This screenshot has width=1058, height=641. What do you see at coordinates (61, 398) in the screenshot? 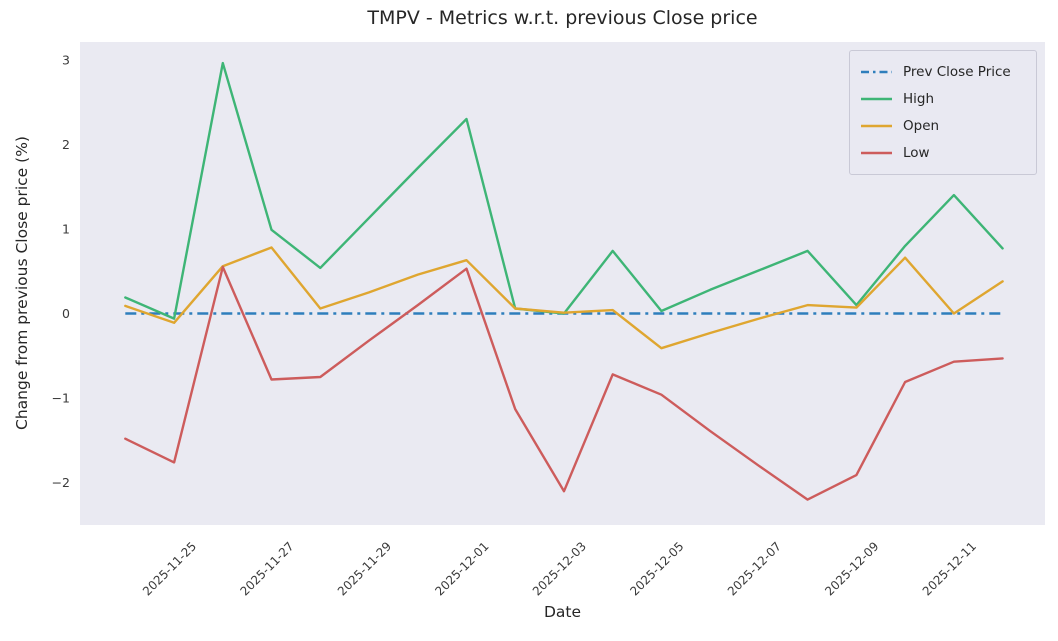
I see `y-tick-label: −1` at bounding box center [61, 398].